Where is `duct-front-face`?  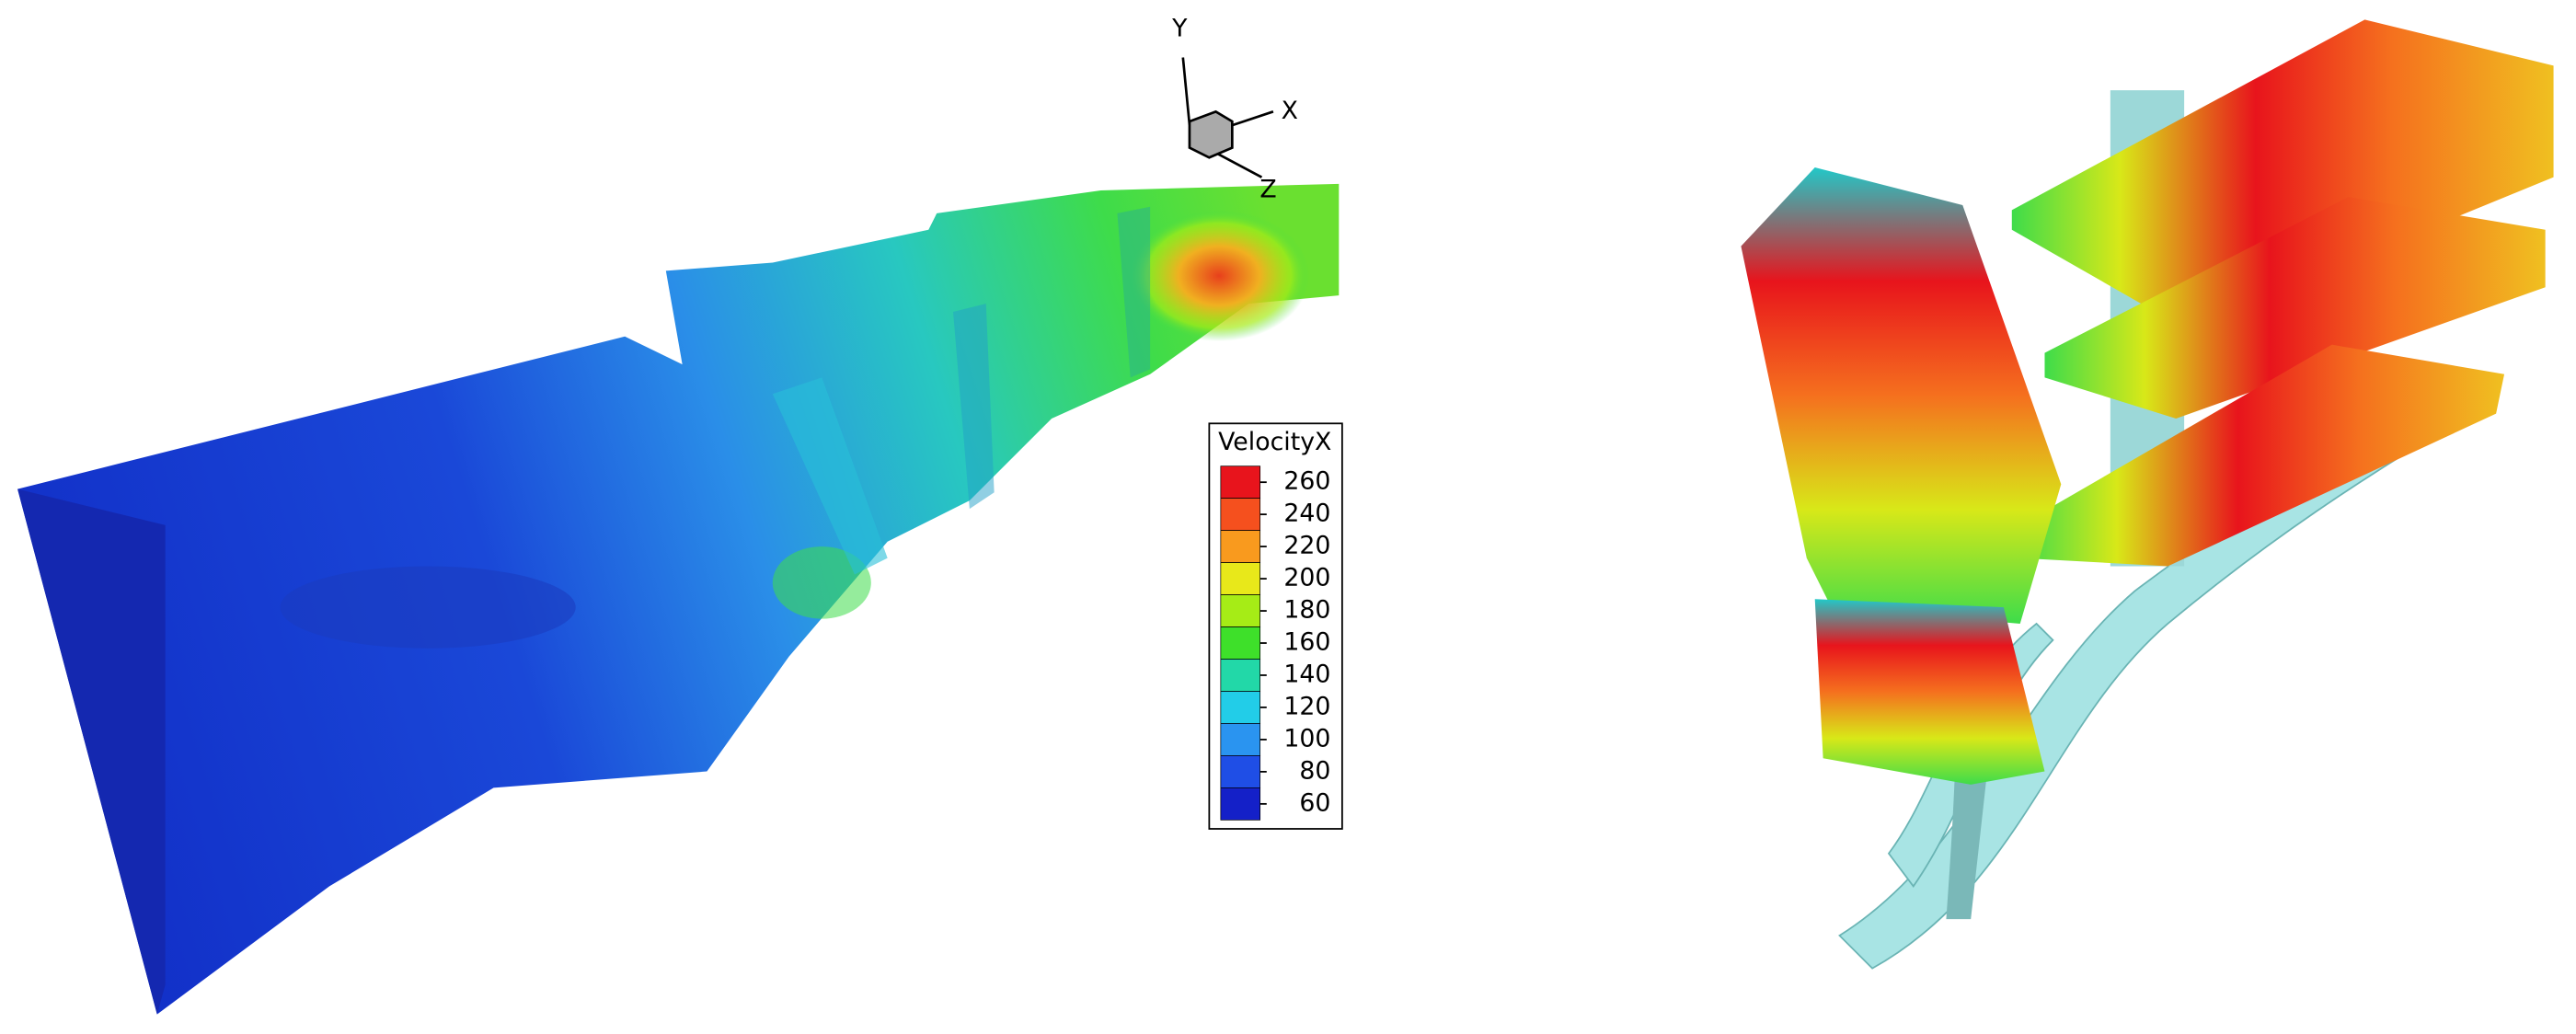
duct-front-face is located at coordinates (91, 751).